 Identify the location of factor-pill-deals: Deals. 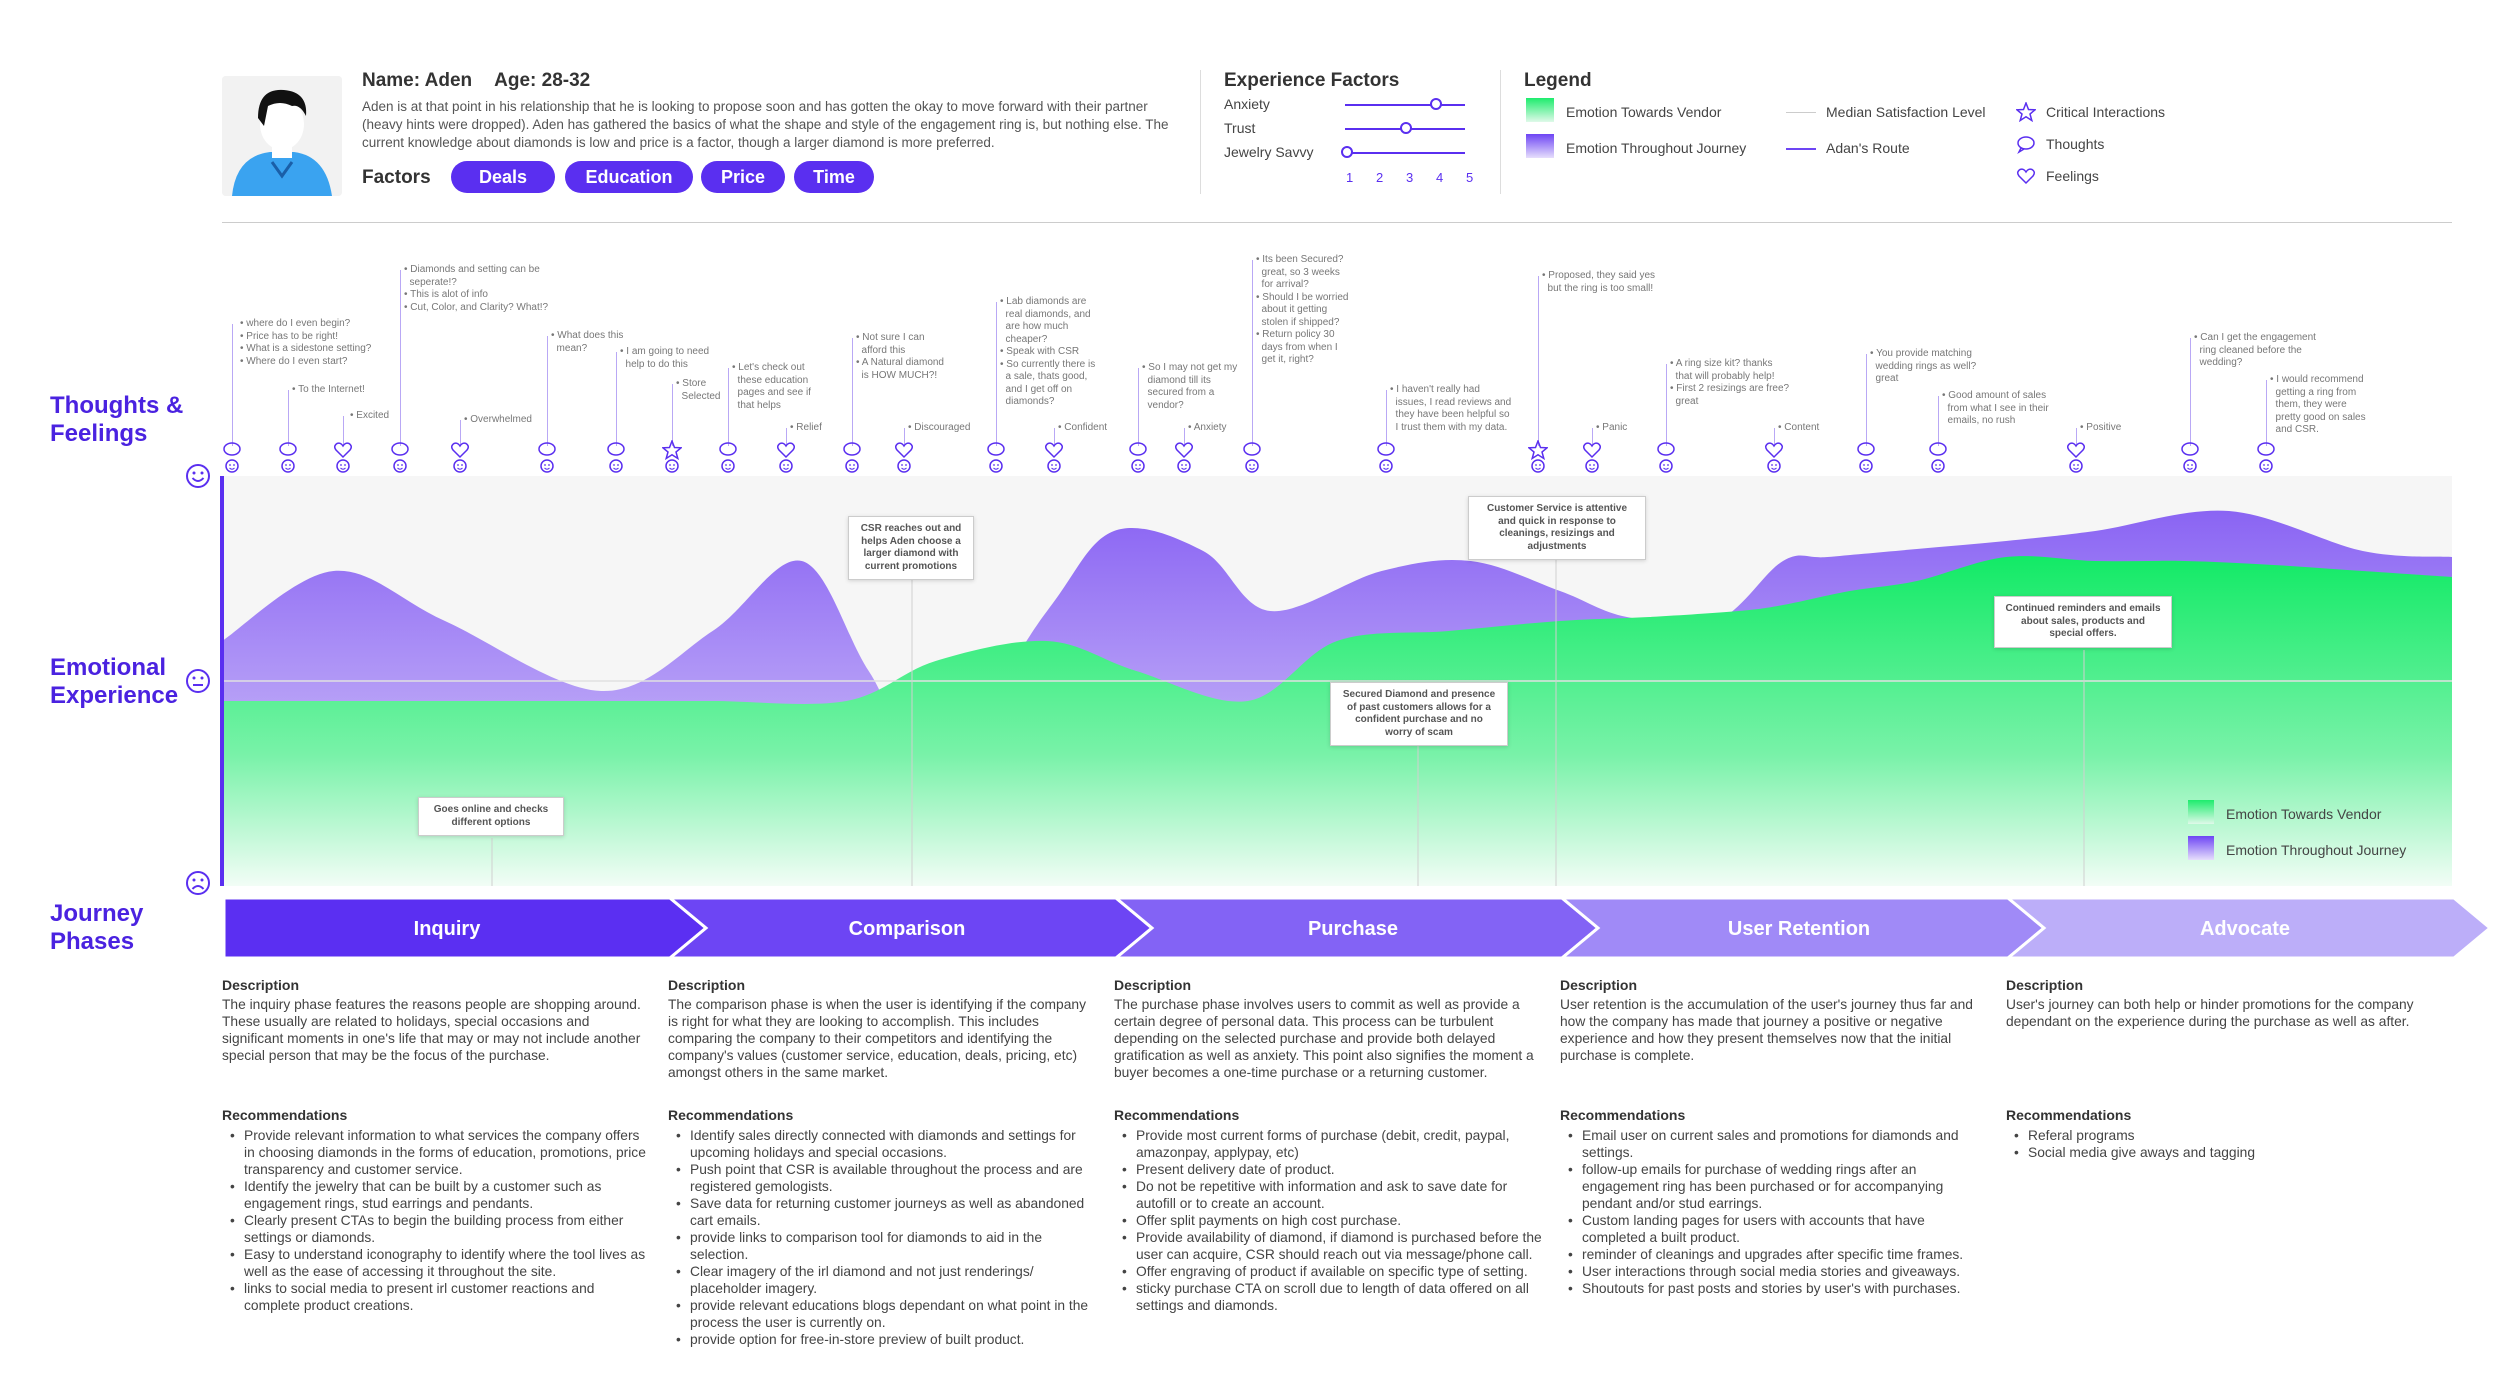
(503, 177).